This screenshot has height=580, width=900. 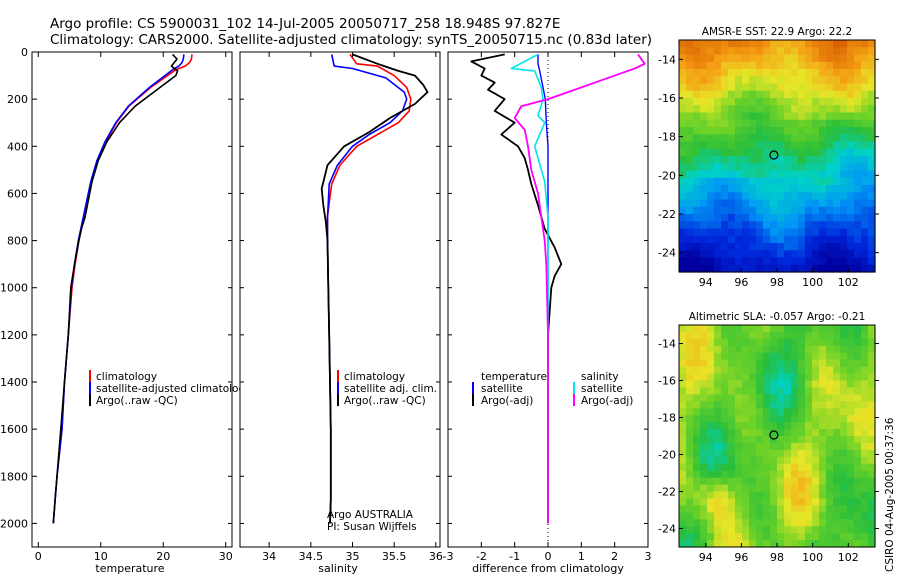 I want to click on salinity-traces, so click(x=374, y=288).